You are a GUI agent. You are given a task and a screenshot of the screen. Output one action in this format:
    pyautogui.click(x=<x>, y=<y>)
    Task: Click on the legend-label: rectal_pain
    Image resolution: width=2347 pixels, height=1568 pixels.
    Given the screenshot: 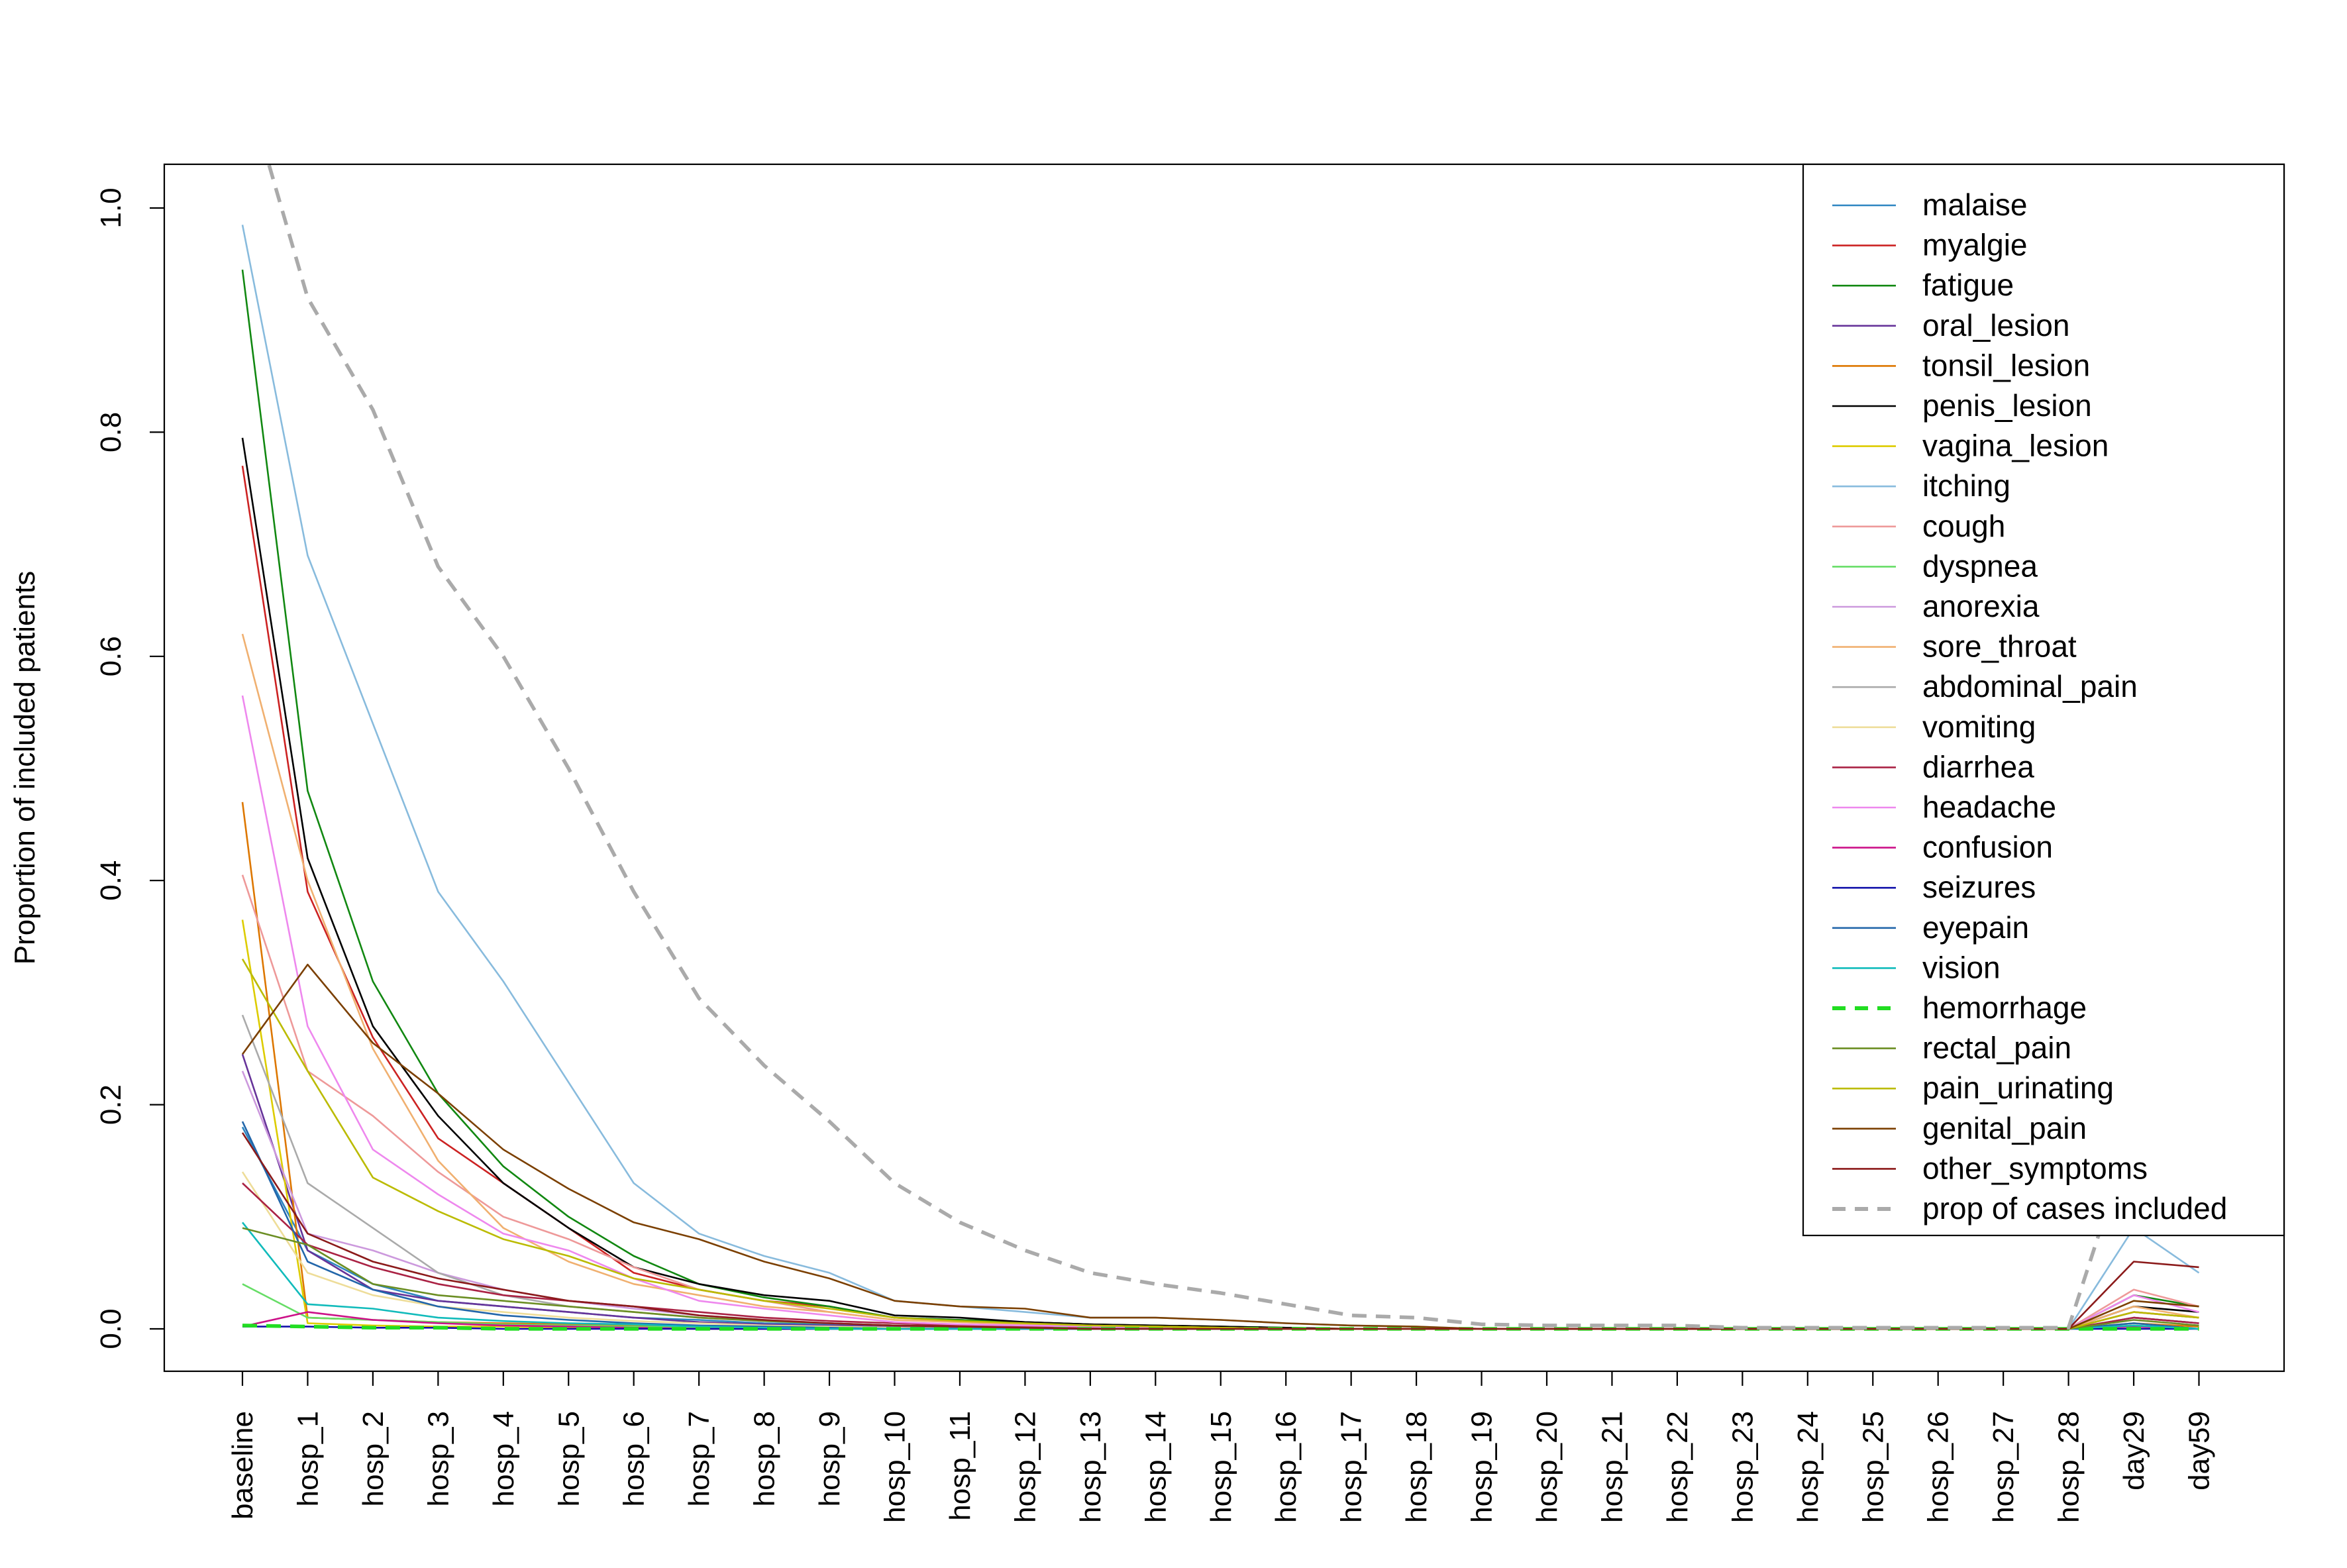 What is the action you would take?
    pyautogui.click(x=1996, y=1048)
    